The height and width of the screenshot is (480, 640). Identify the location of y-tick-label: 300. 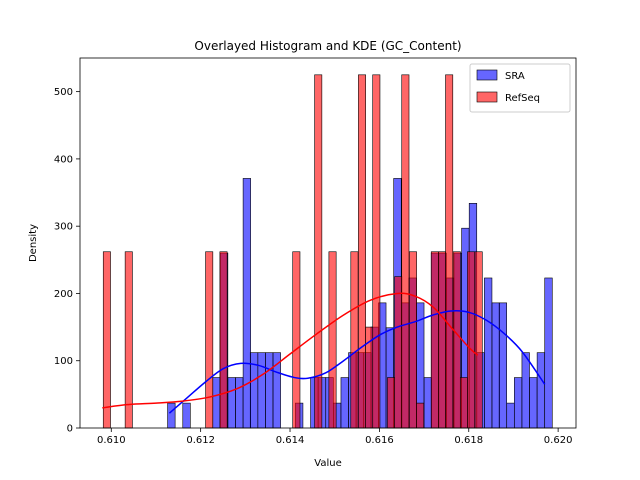
(63, 227).